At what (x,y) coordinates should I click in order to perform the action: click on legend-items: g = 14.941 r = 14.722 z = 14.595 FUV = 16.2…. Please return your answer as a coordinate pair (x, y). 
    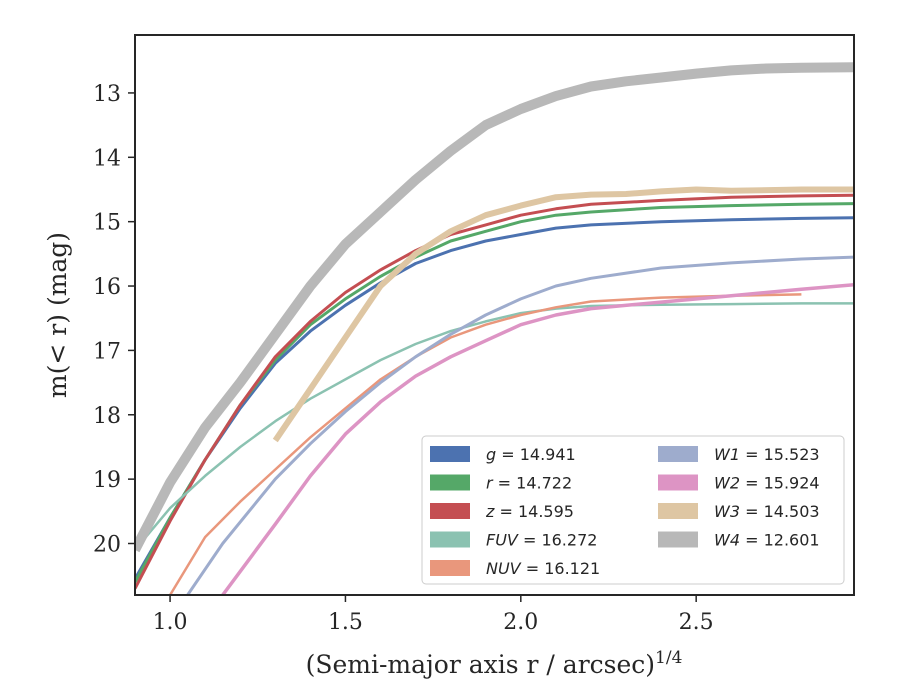
    Looking at the image, I should click on (625, 511).